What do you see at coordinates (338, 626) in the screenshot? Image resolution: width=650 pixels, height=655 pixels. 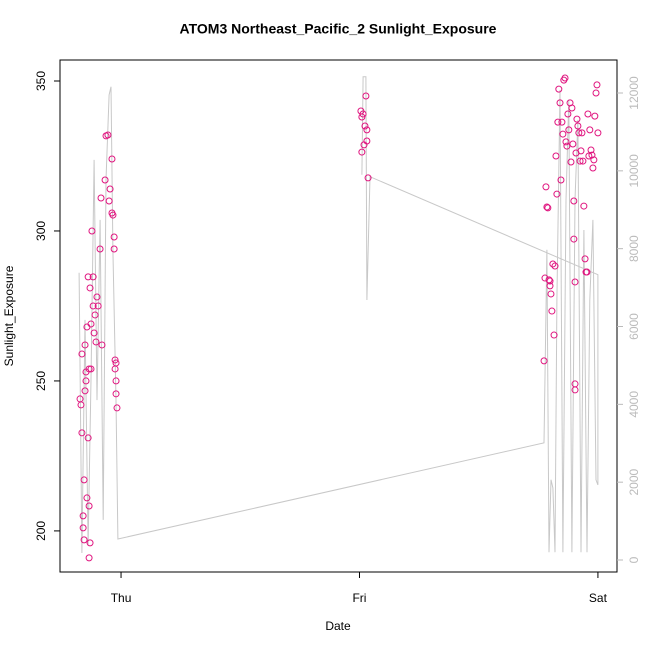 I see `x-axis-label: Date` at bounding box center [338, 626].